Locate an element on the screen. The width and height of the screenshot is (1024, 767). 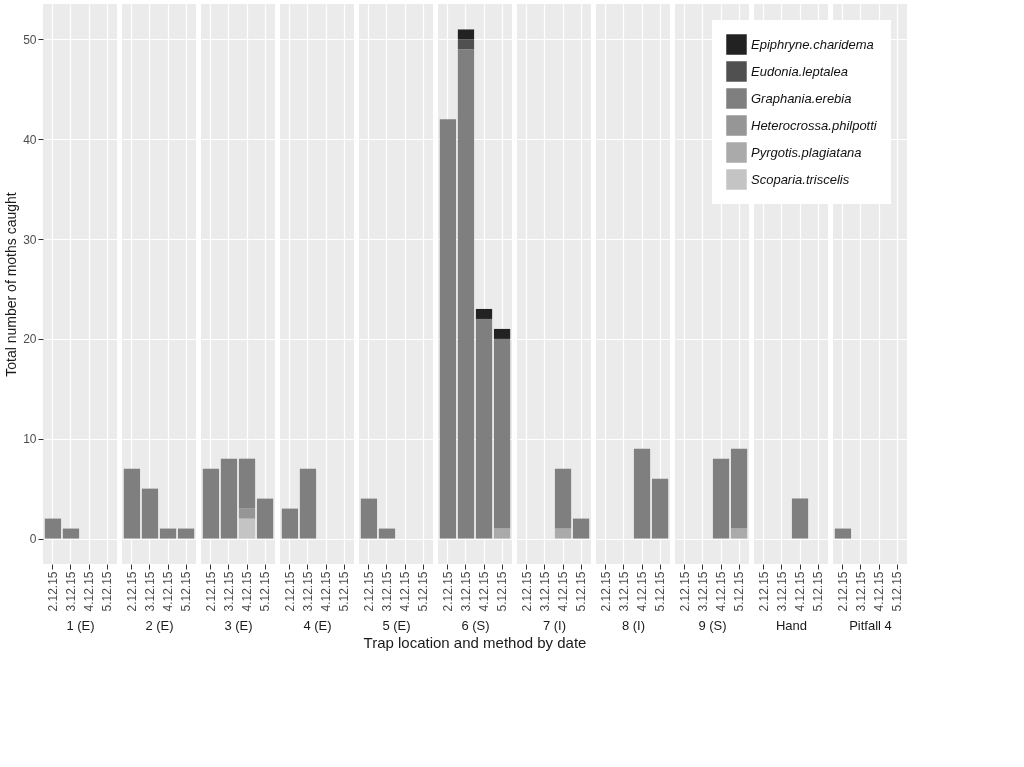
y-tick-label: 20 is located at coordinates (30, 339).